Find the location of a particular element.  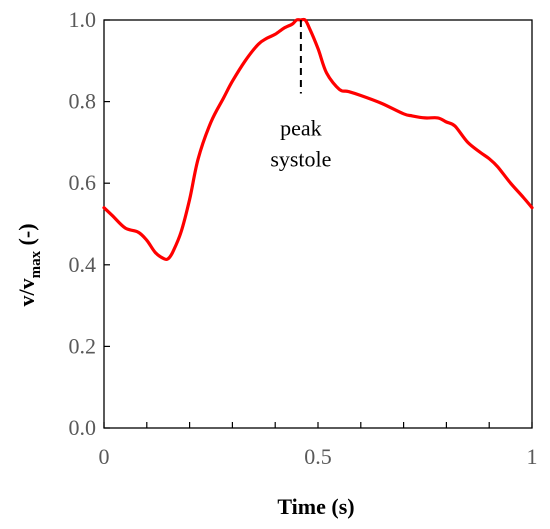

y-axis-title-unit: (-) is located at coordinates (26, 236).